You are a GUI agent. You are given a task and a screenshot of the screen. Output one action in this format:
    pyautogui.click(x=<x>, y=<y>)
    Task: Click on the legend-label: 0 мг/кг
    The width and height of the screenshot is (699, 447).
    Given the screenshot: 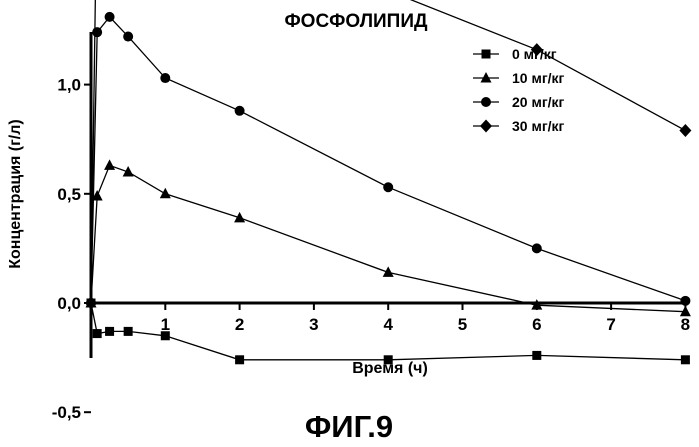 What is the action you would take?
    pyautogui.click(x=534, y=54)
    